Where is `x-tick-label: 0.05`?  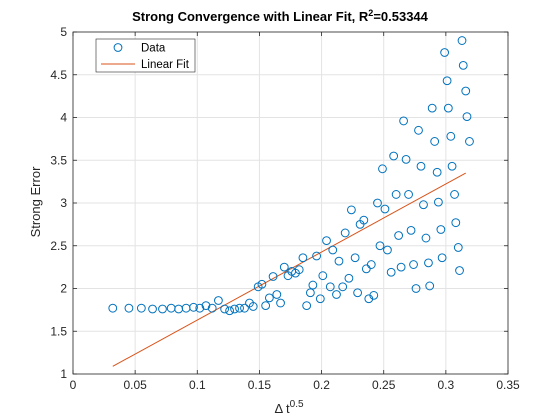
x-tick-label: 0.05 is located at coordinates (135, 385).